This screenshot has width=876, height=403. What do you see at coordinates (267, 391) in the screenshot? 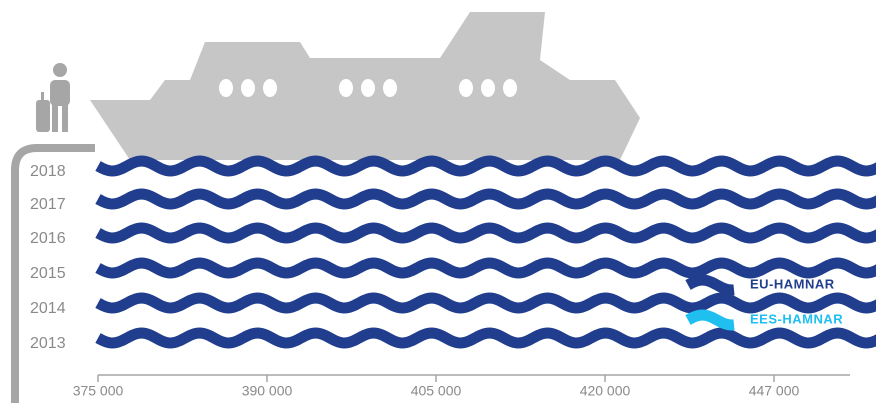
I see `x-tick-label: 390 000` at bounding box center [267, 391].